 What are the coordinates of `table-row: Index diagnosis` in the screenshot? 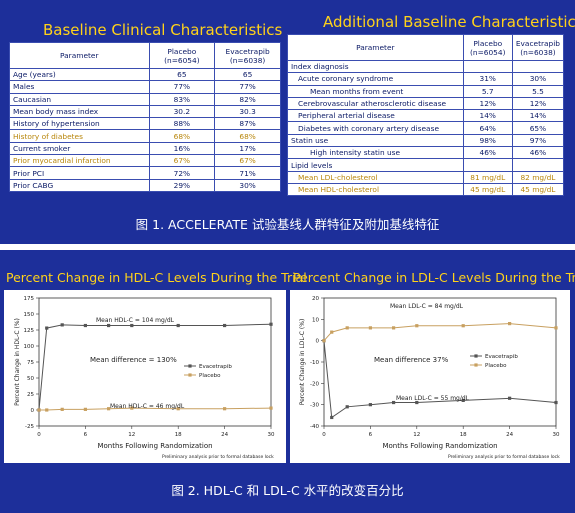 It's located at (426, 66).